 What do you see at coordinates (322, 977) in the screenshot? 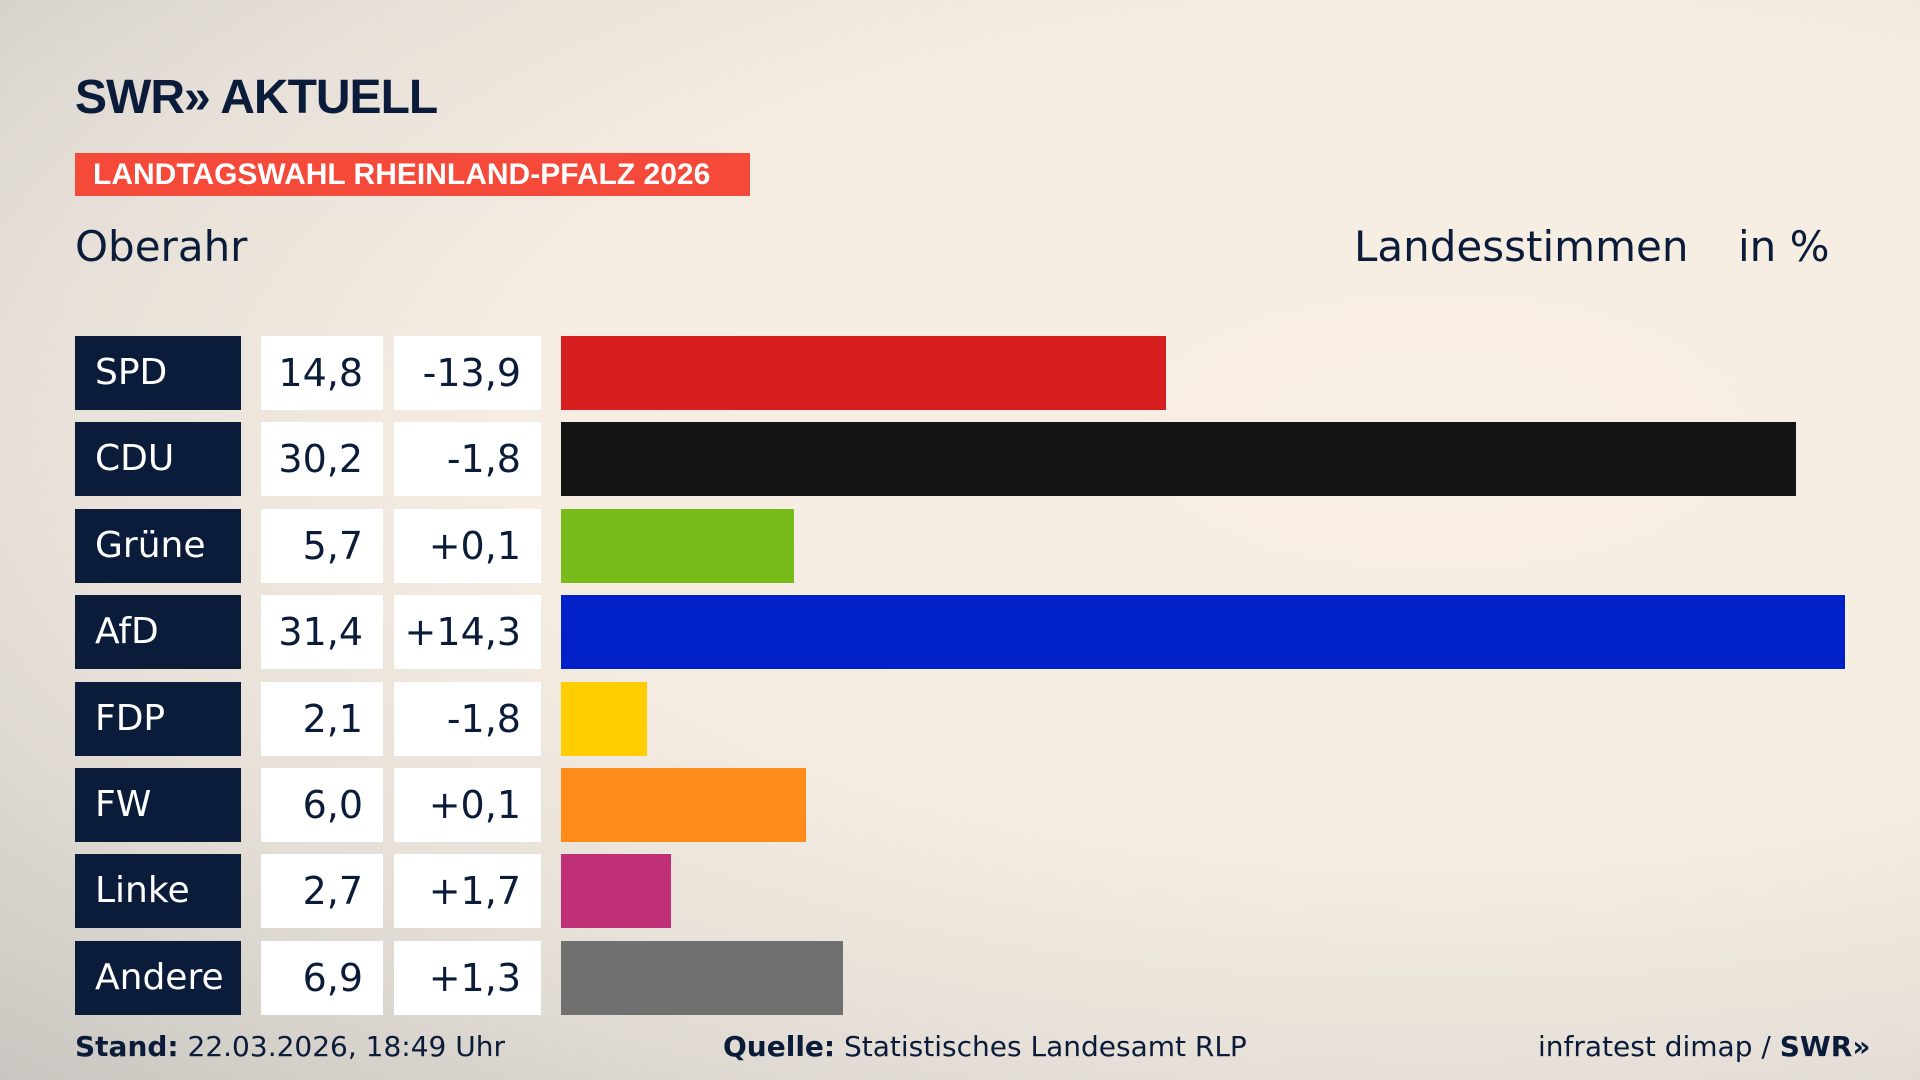
I see `party-value: 6,9` at bounding box center [322, 977].